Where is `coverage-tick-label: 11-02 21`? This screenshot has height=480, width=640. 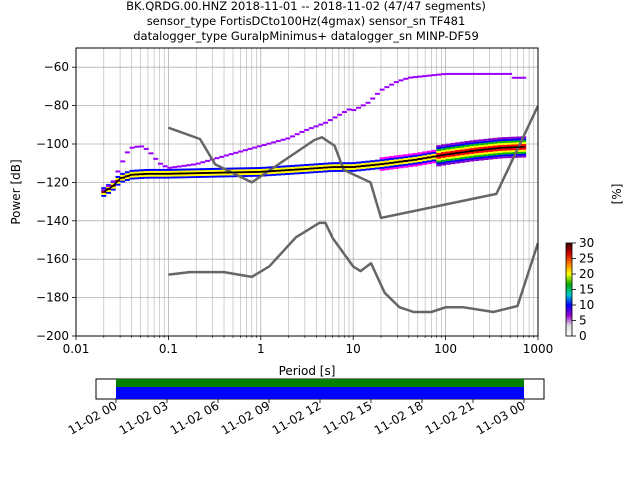
coverage-tick-label: 11-02 21 is located at coordinates (450, 417).